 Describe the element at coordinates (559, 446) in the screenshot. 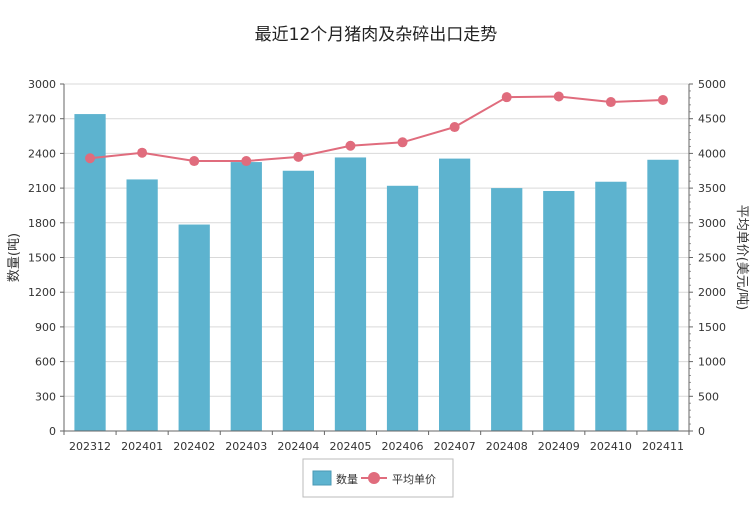

I see `x-tick-label: 202409` at that location.